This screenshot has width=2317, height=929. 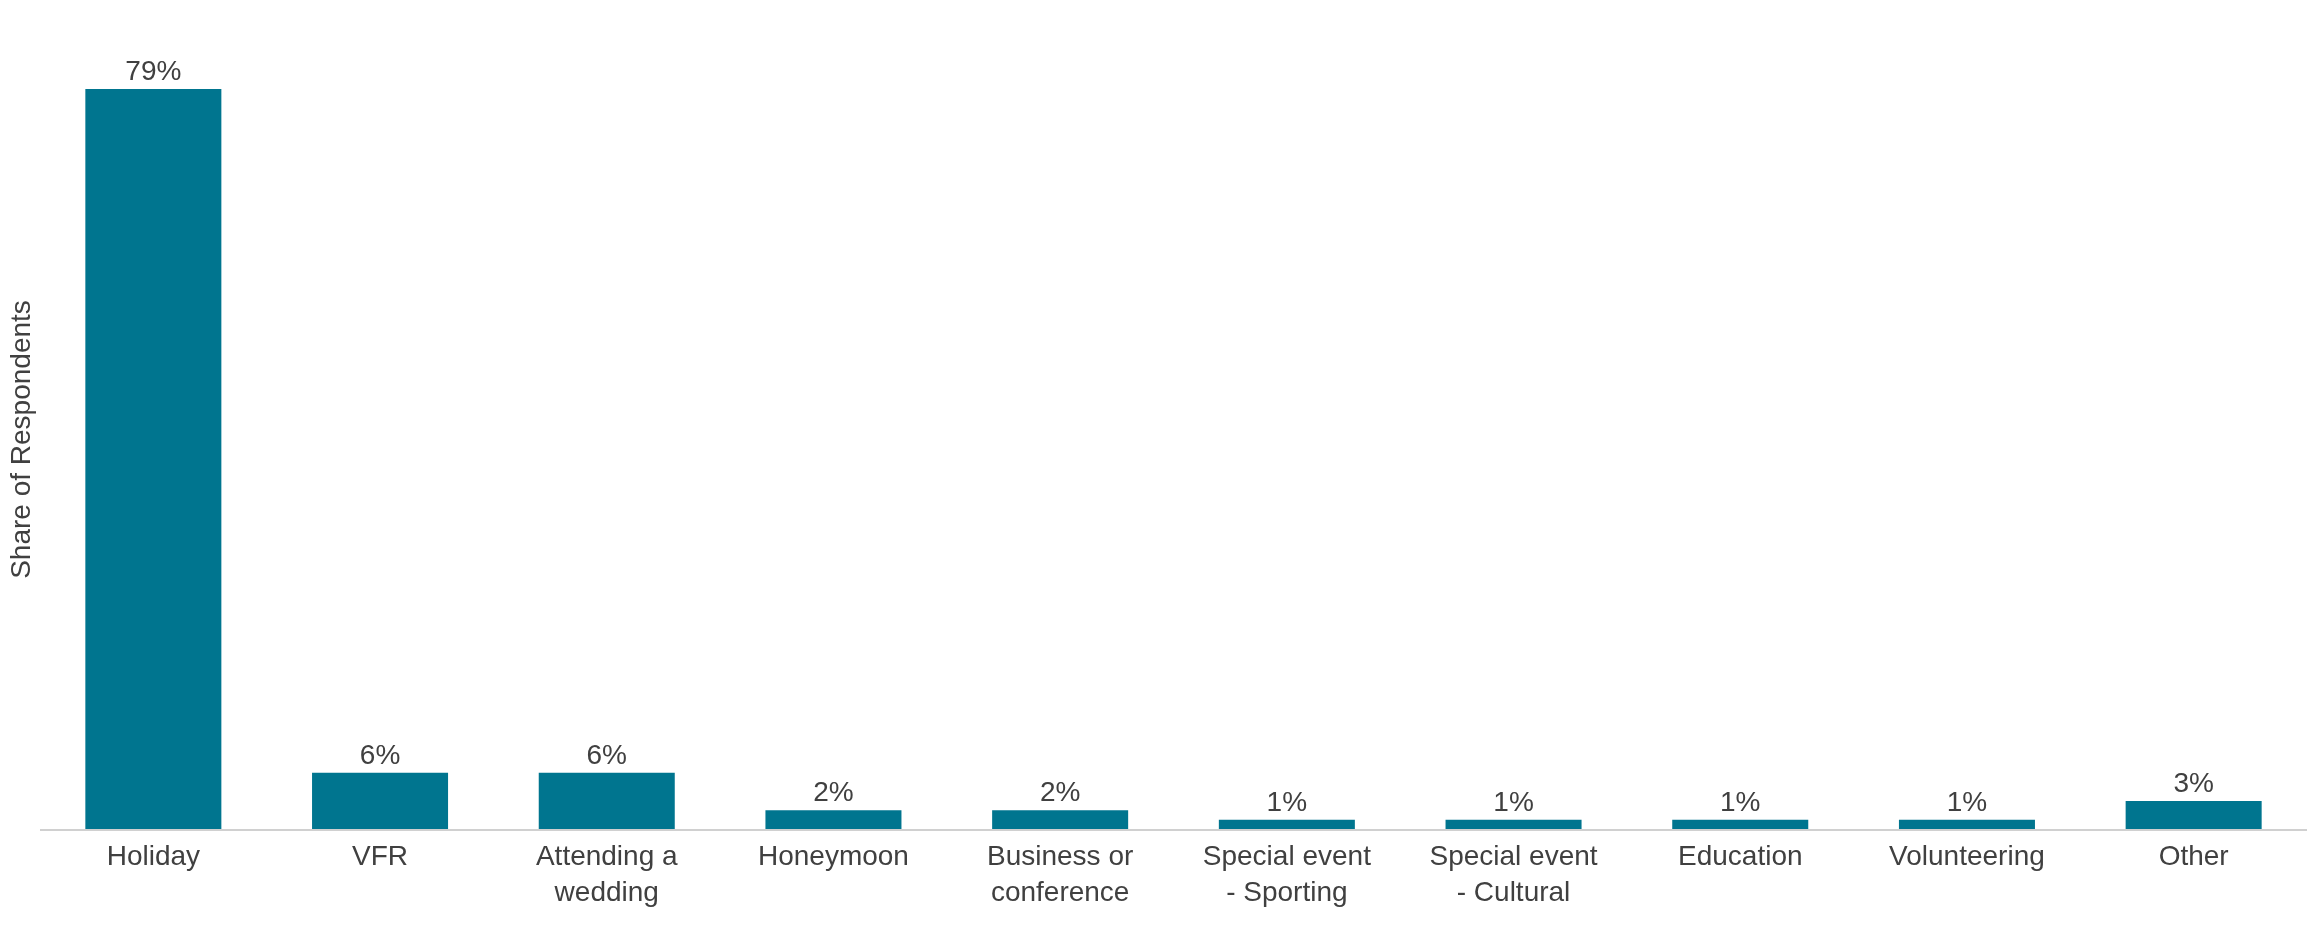 I want to click on x-tick-label: Other, so click(x=2193, y=855).